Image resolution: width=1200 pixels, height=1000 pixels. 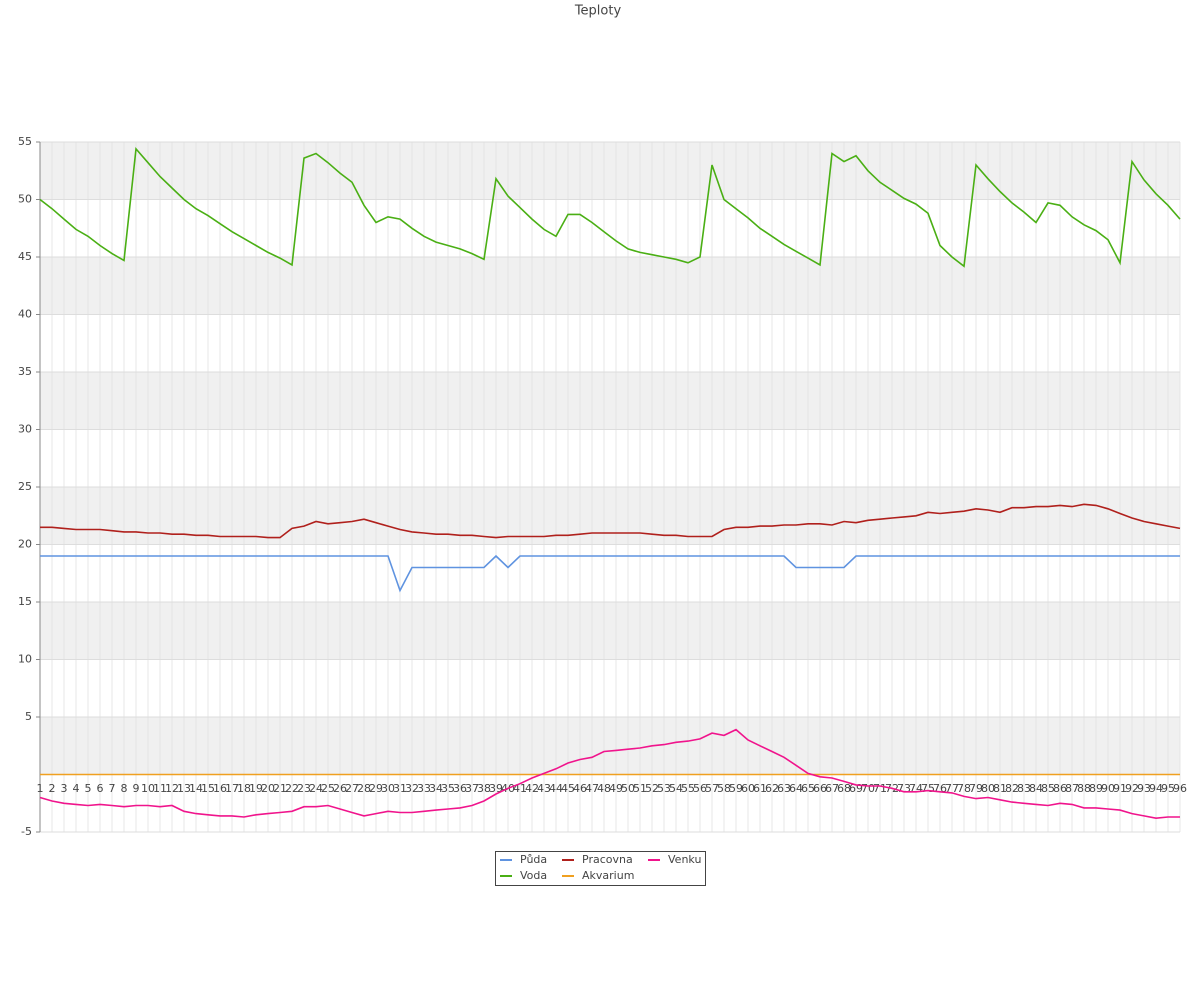 I want to click on x-tick-label: 9, so click(x=136, y=788).